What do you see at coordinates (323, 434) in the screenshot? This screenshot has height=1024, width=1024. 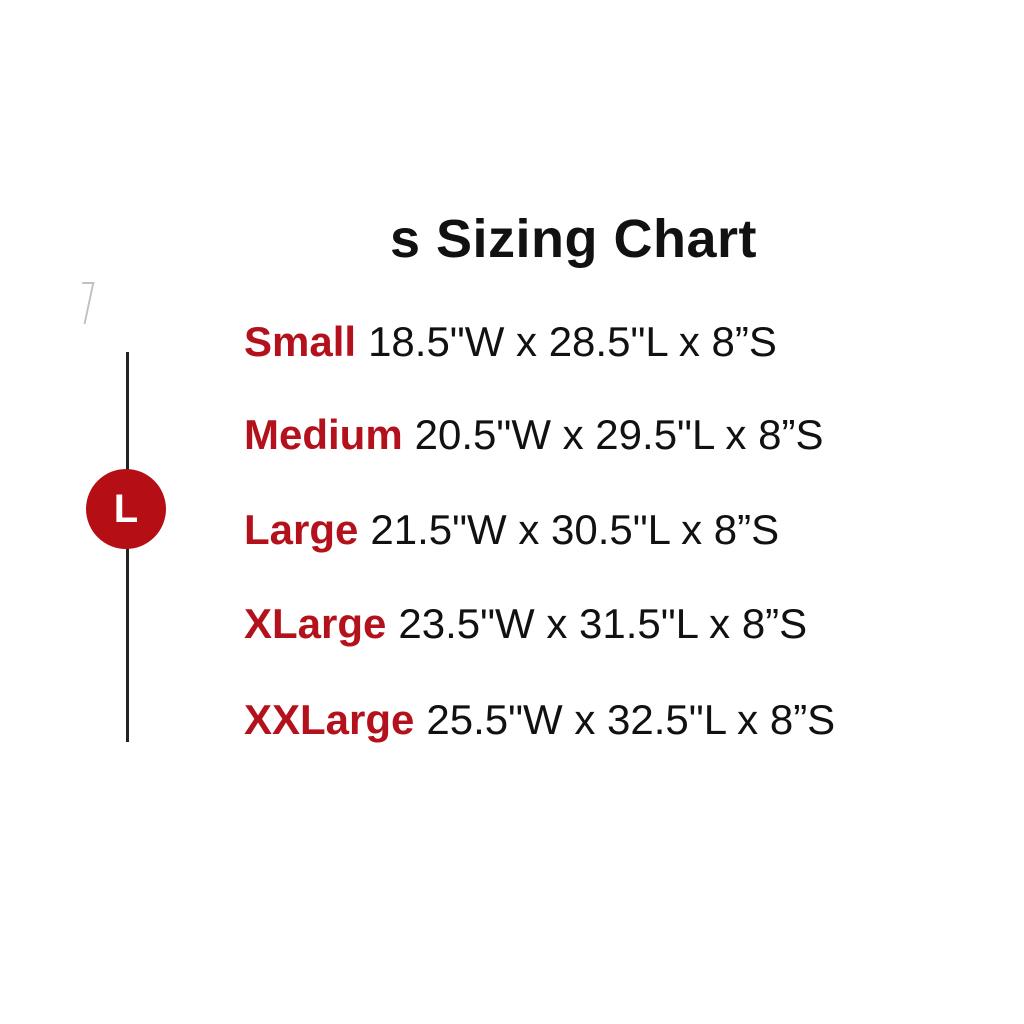 I see `size-label: Medium` at bounding box center [323, 434].